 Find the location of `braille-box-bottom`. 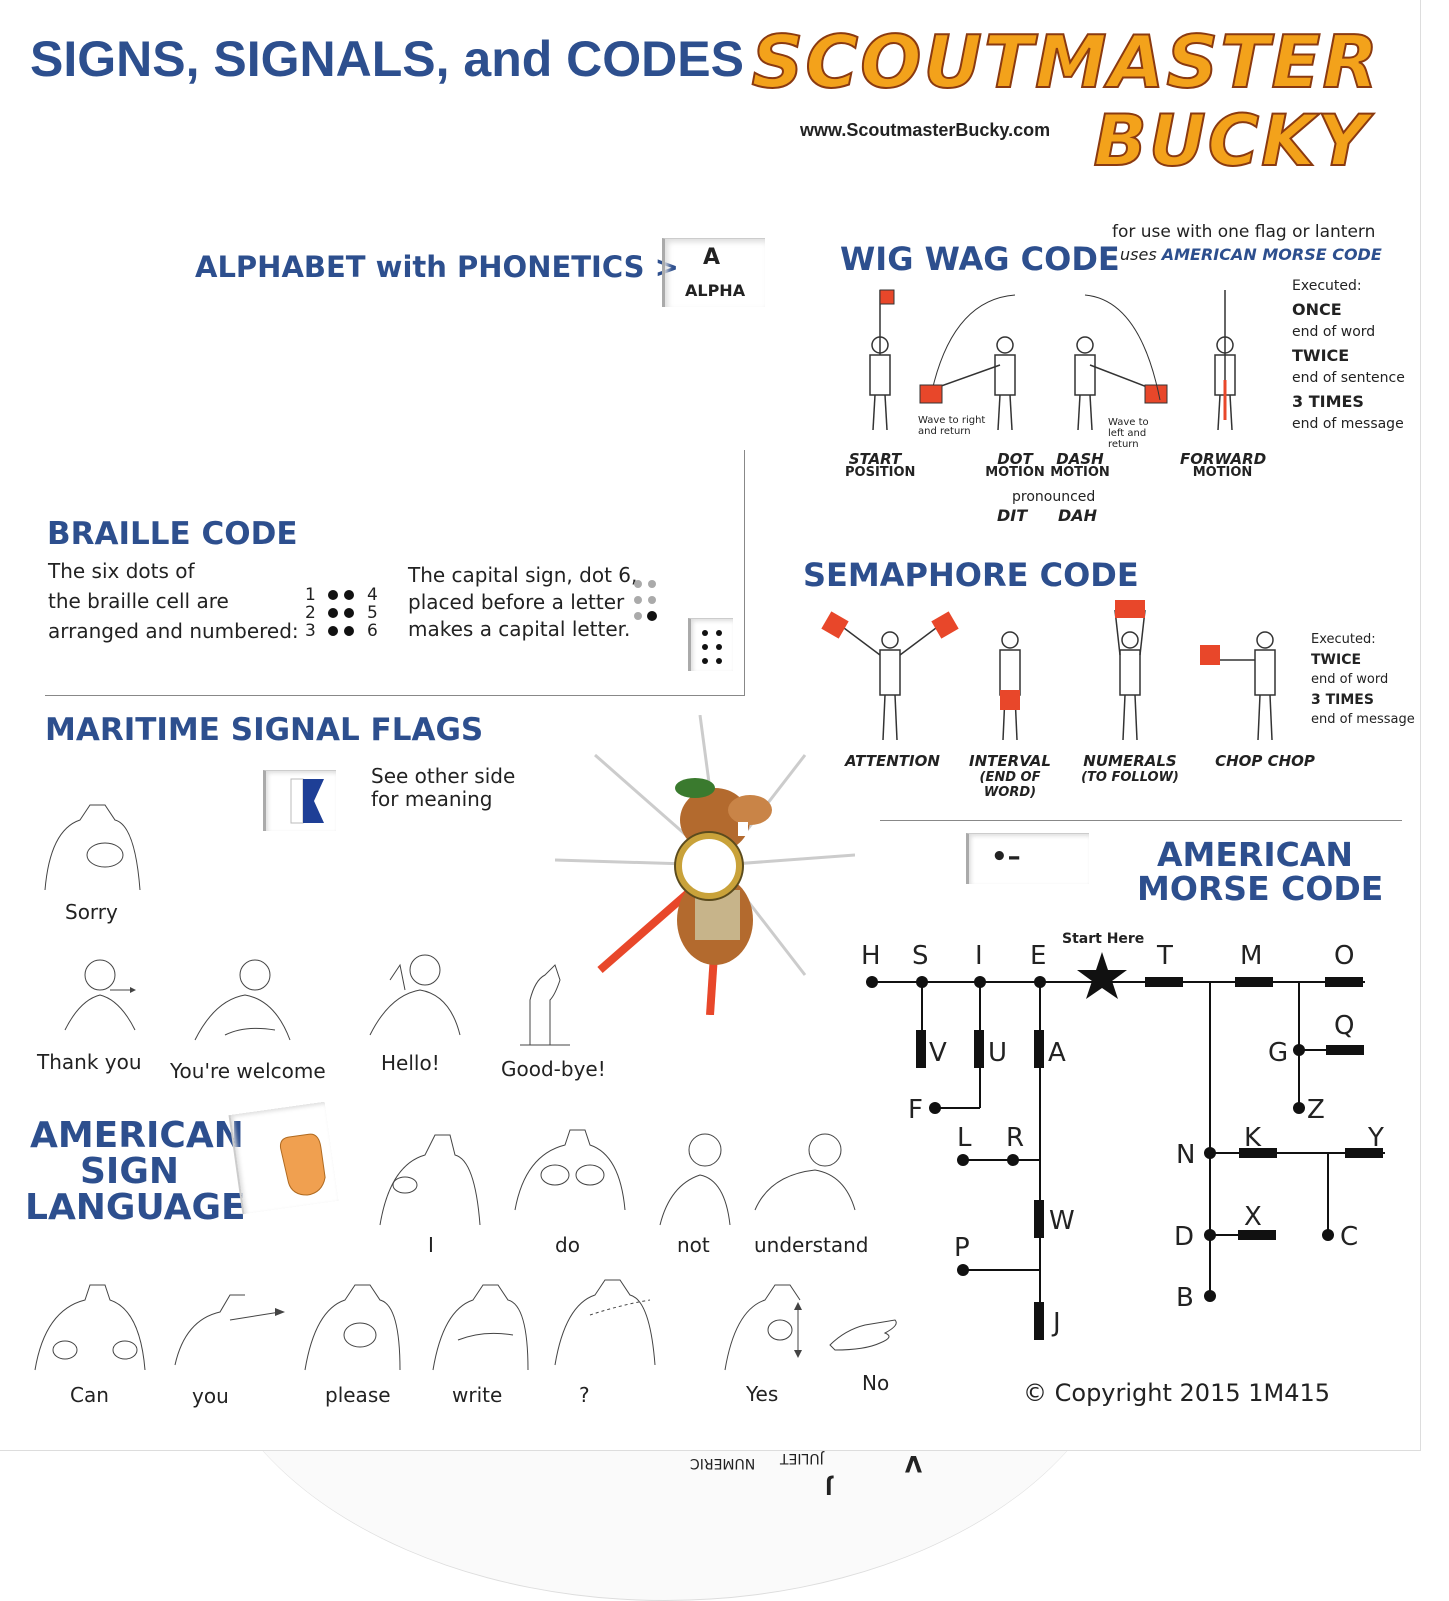

braille-box-bottom is located at coordinates (395, 695).